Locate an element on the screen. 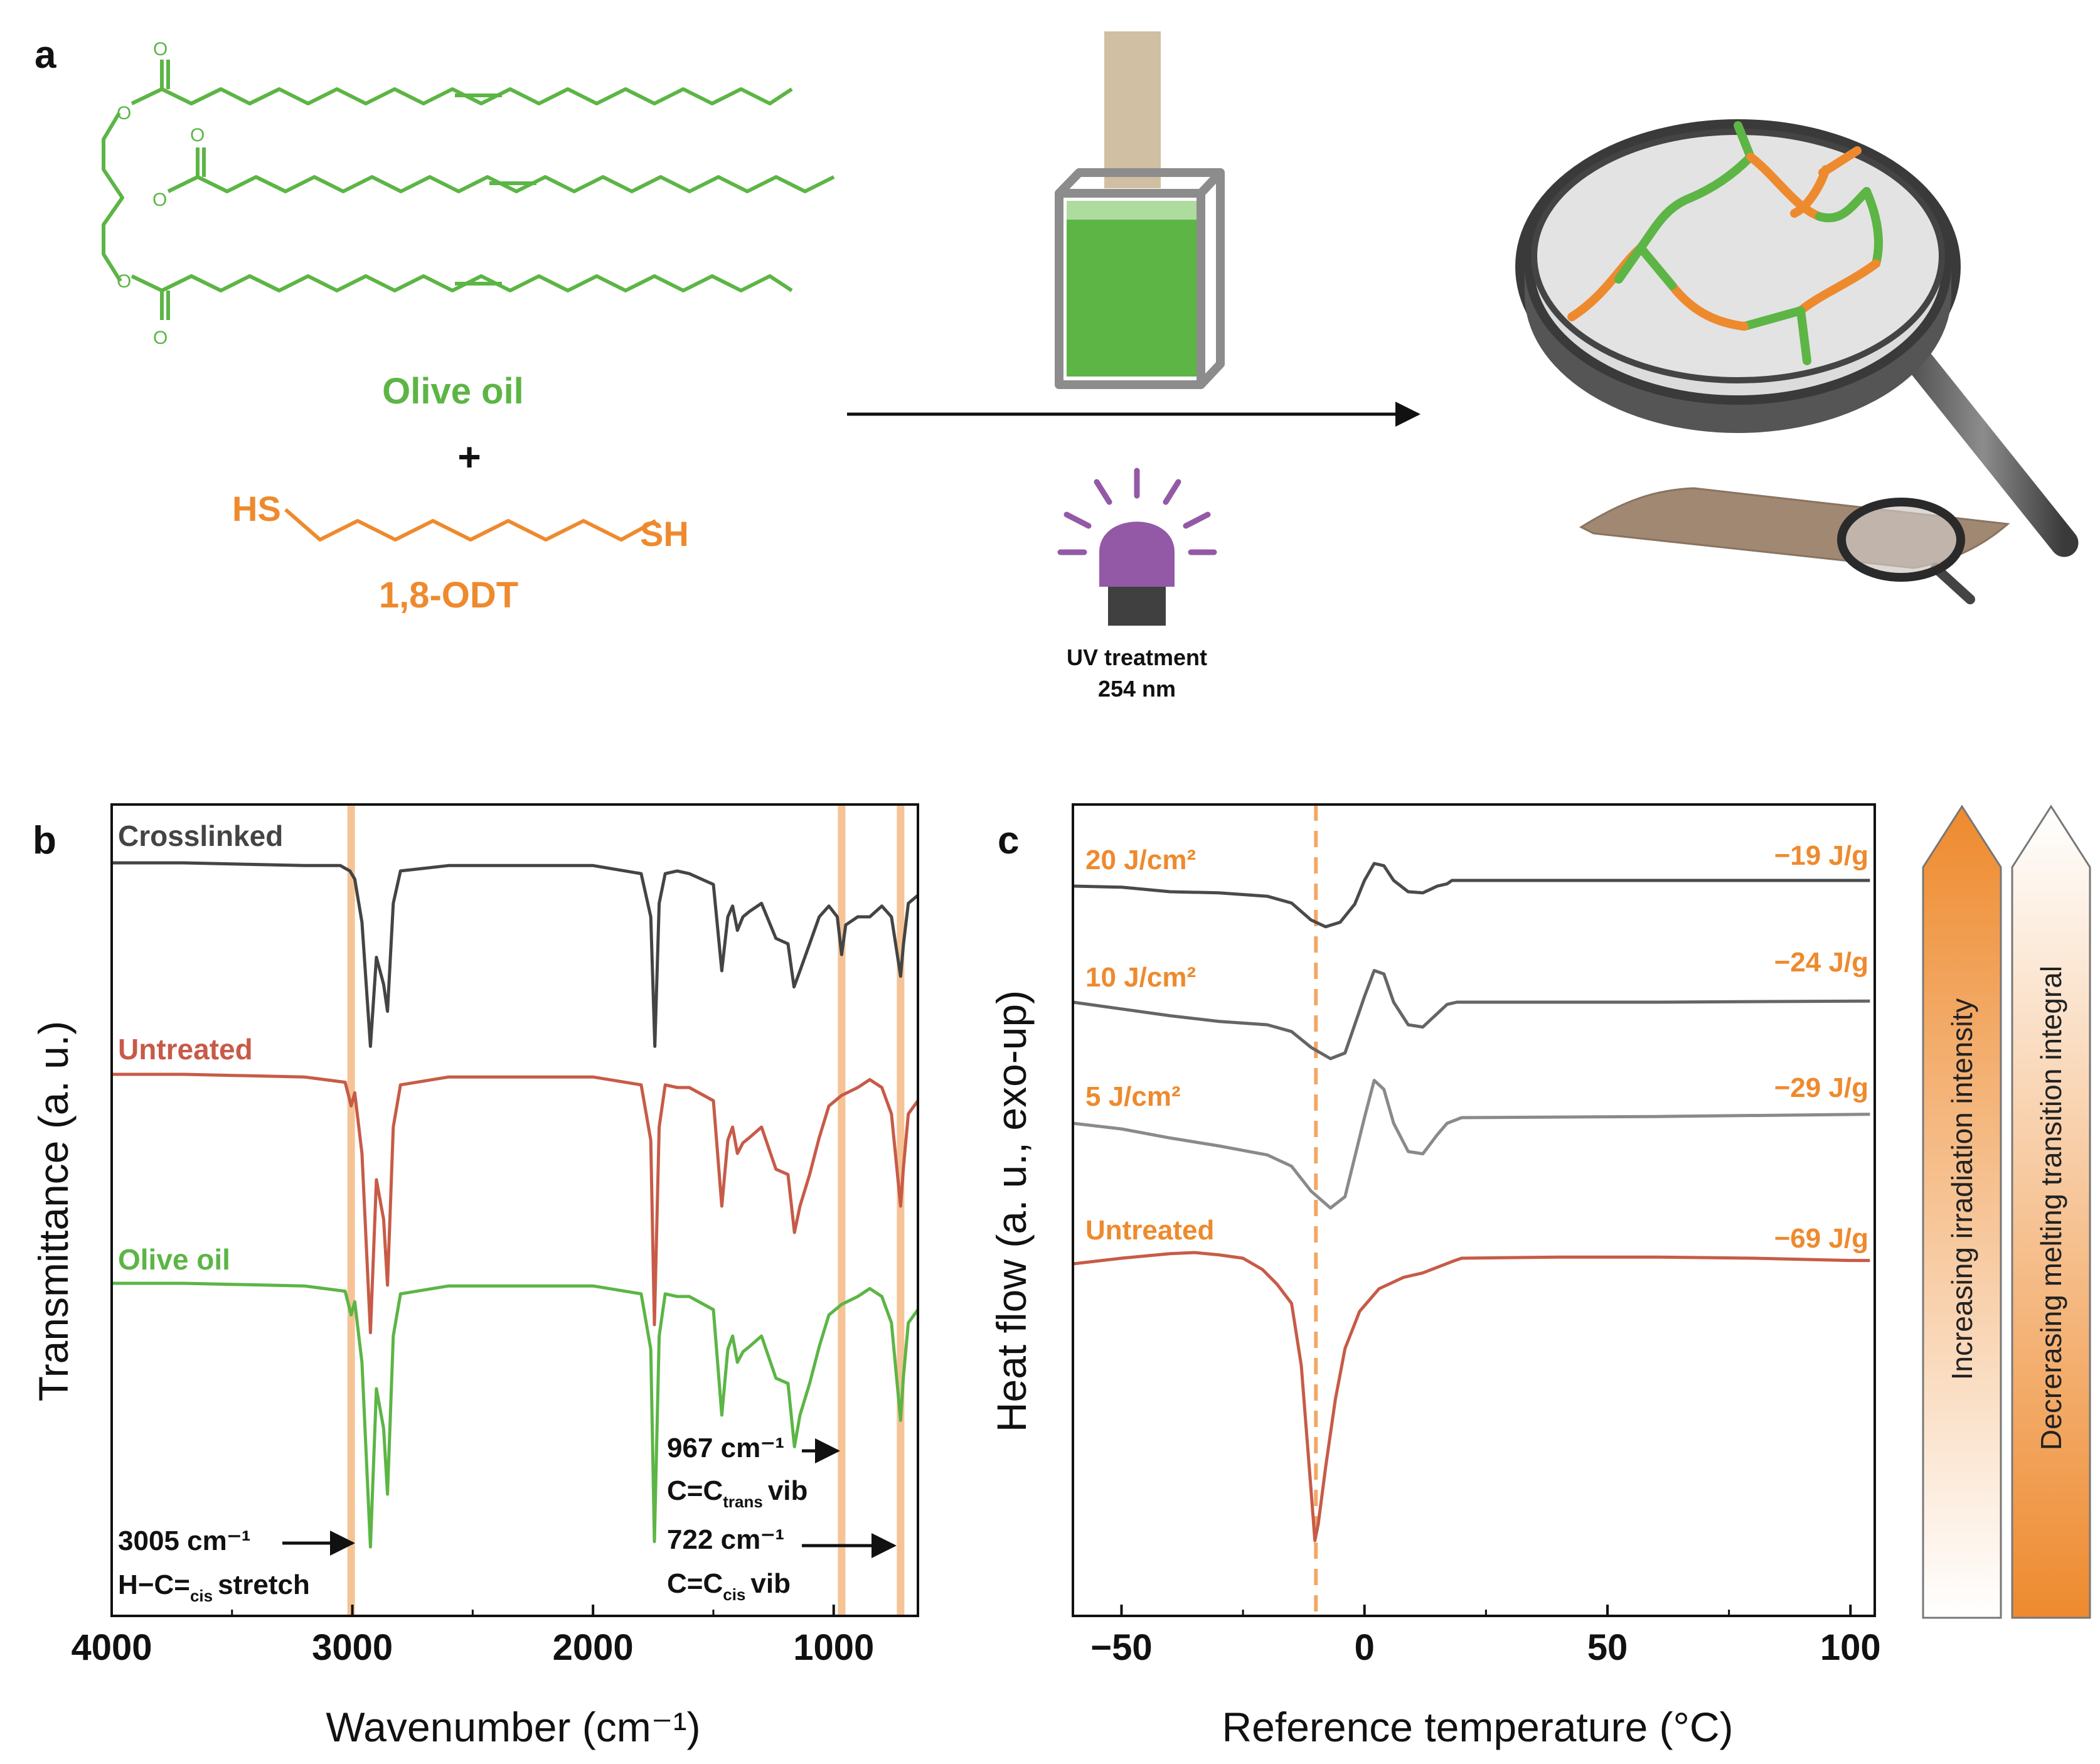 The width and height of the screenshot is (2100, 1764). uv-wavelength-label: 254 nm is located at coordinates (1137, 689).